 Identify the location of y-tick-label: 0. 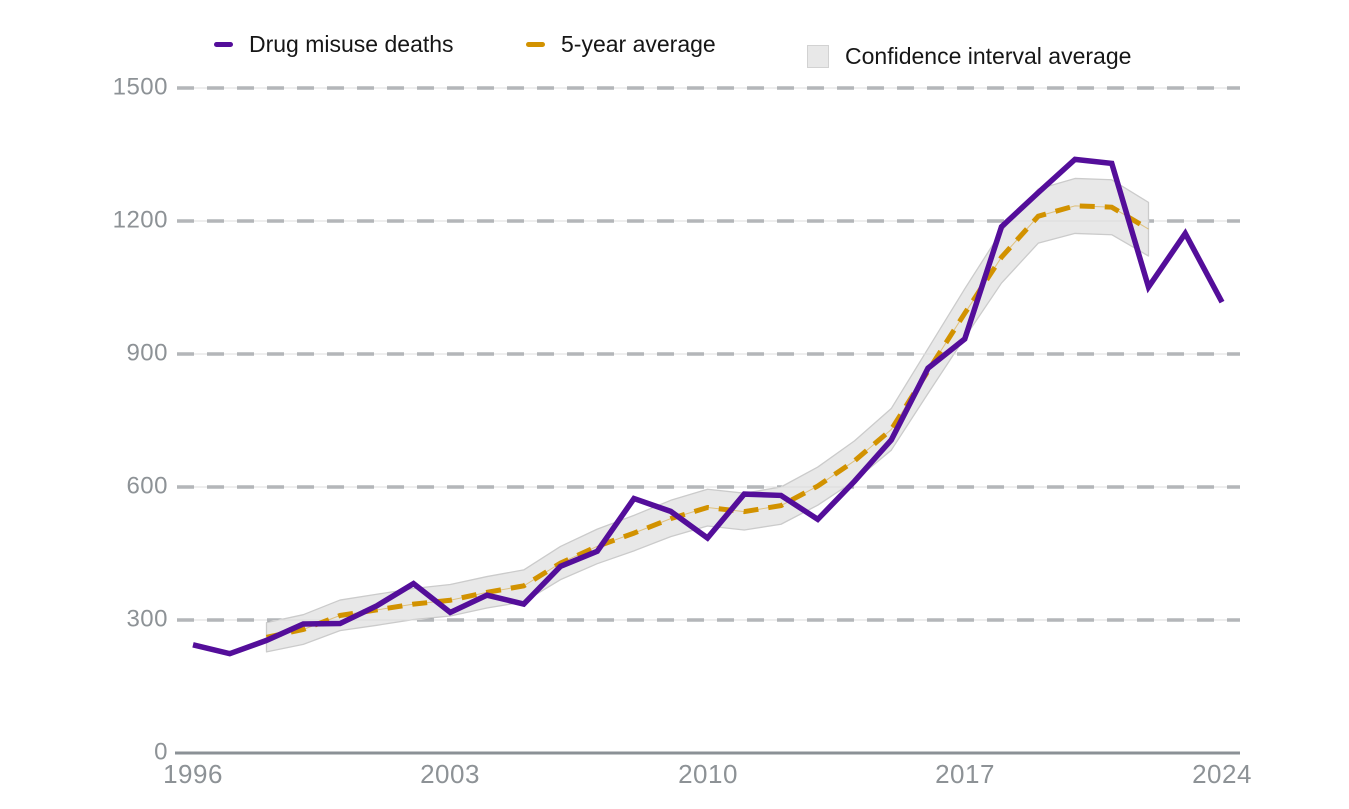
(161, 752).